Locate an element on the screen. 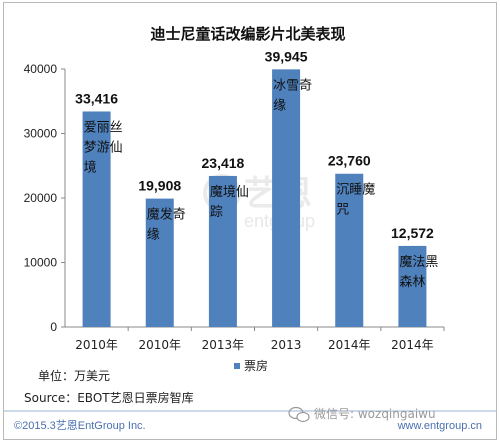 The height and width of the screenshot is (442, 500). film-label: 沉睡魔咒 is located at coordinates (355, 200).